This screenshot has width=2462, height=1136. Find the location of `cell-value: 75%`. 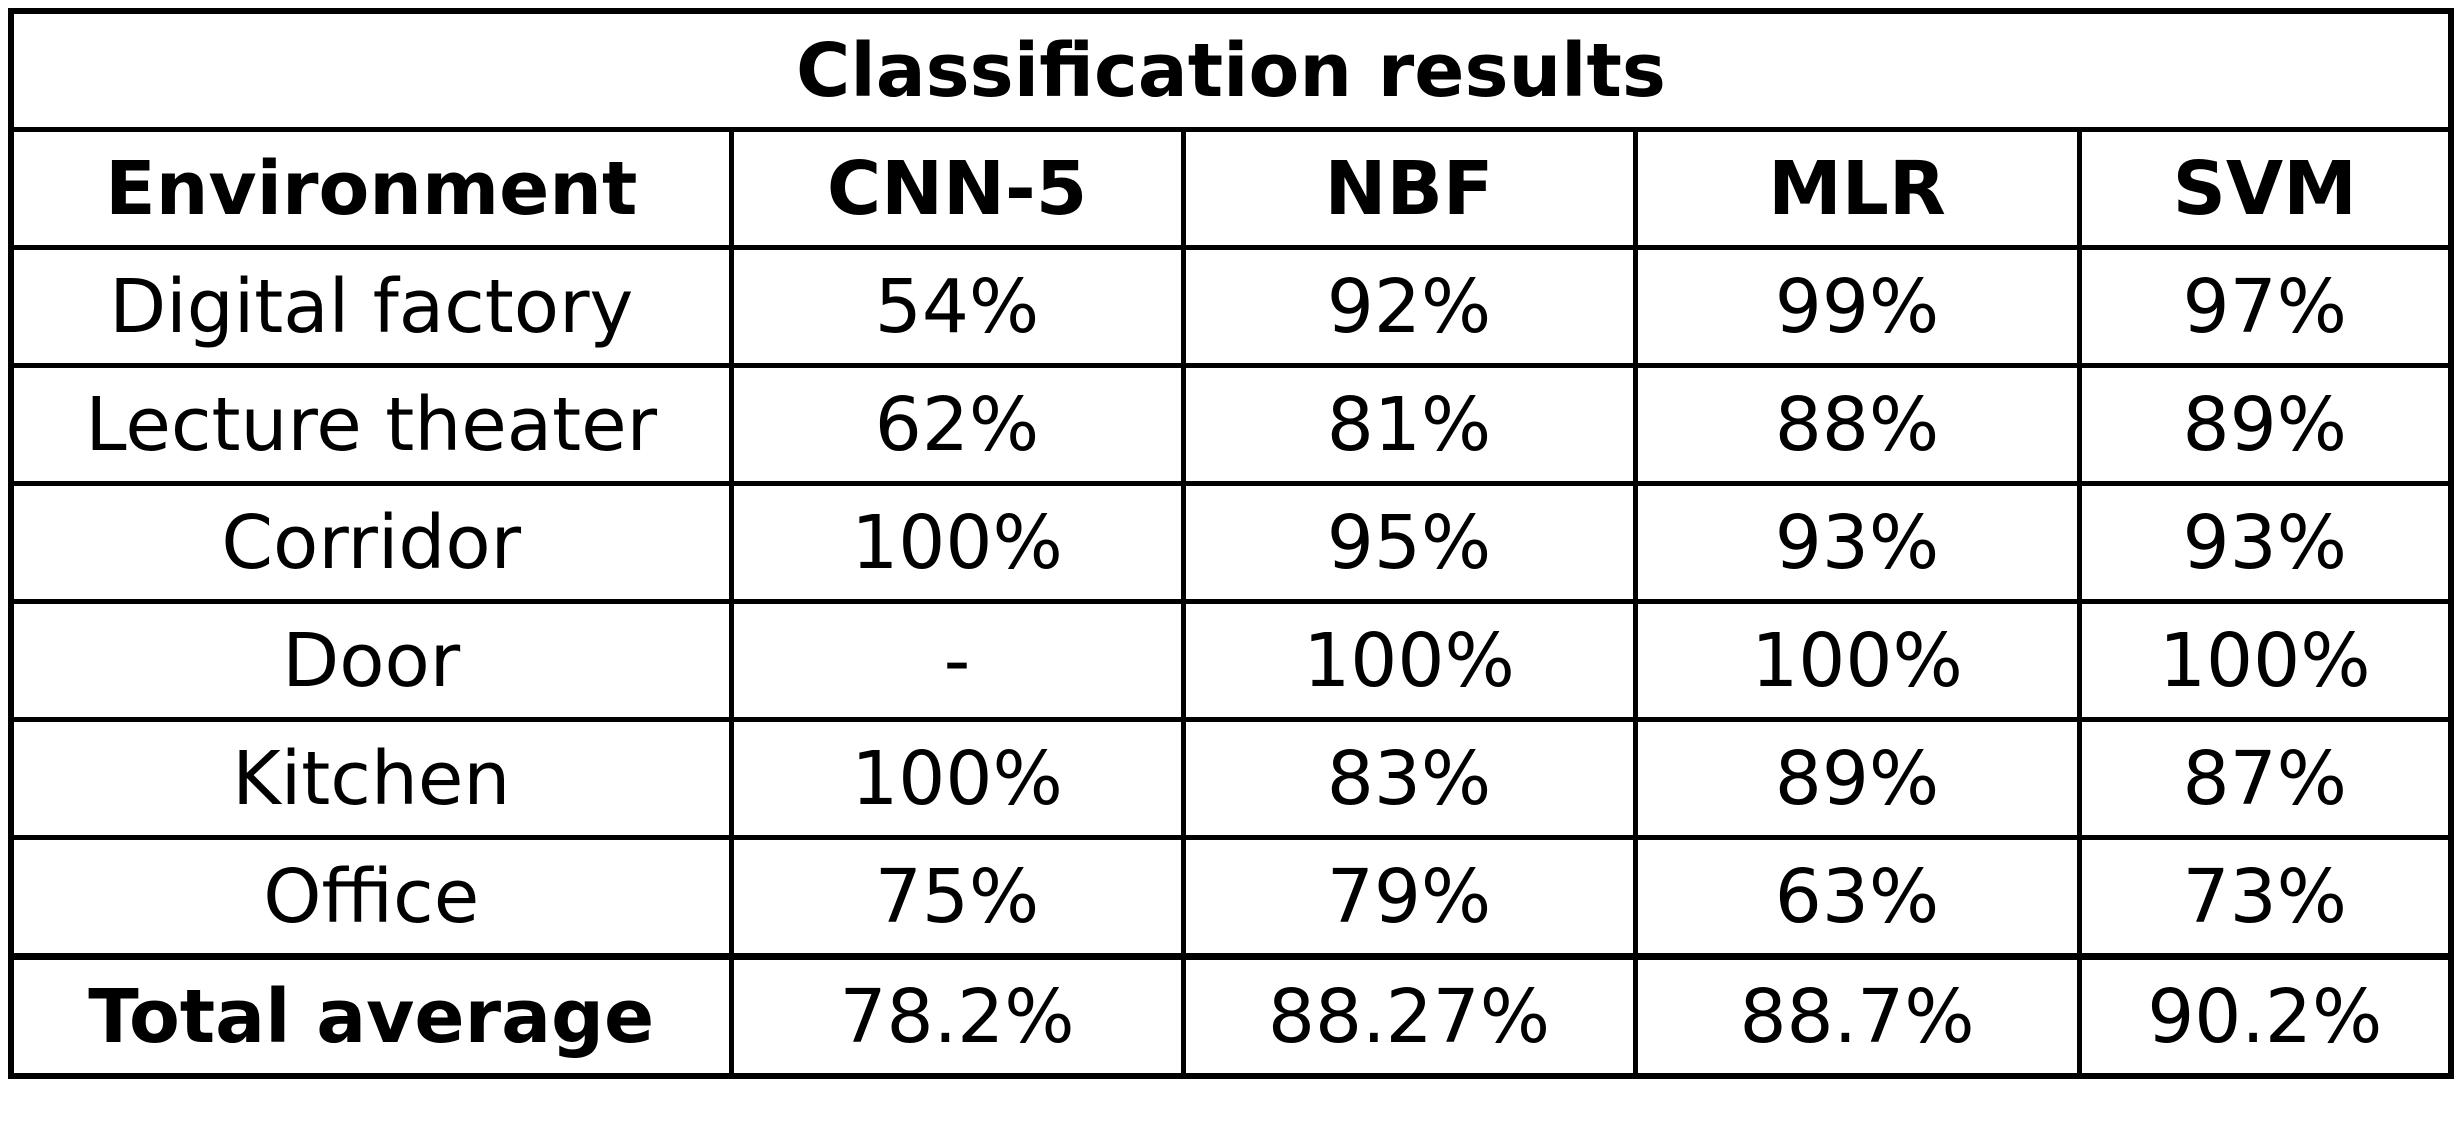

cell-value: 75% is located at coordinates (957, 897).